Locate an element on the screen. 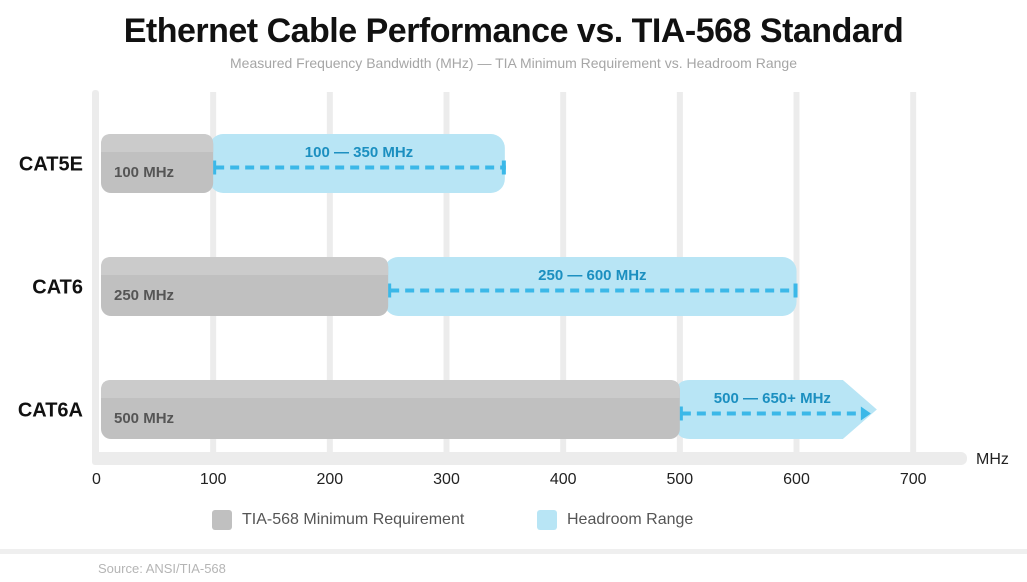 The image size is (1027, 582). minimum-label: 500 MHz is located at coordinates (144, 418).